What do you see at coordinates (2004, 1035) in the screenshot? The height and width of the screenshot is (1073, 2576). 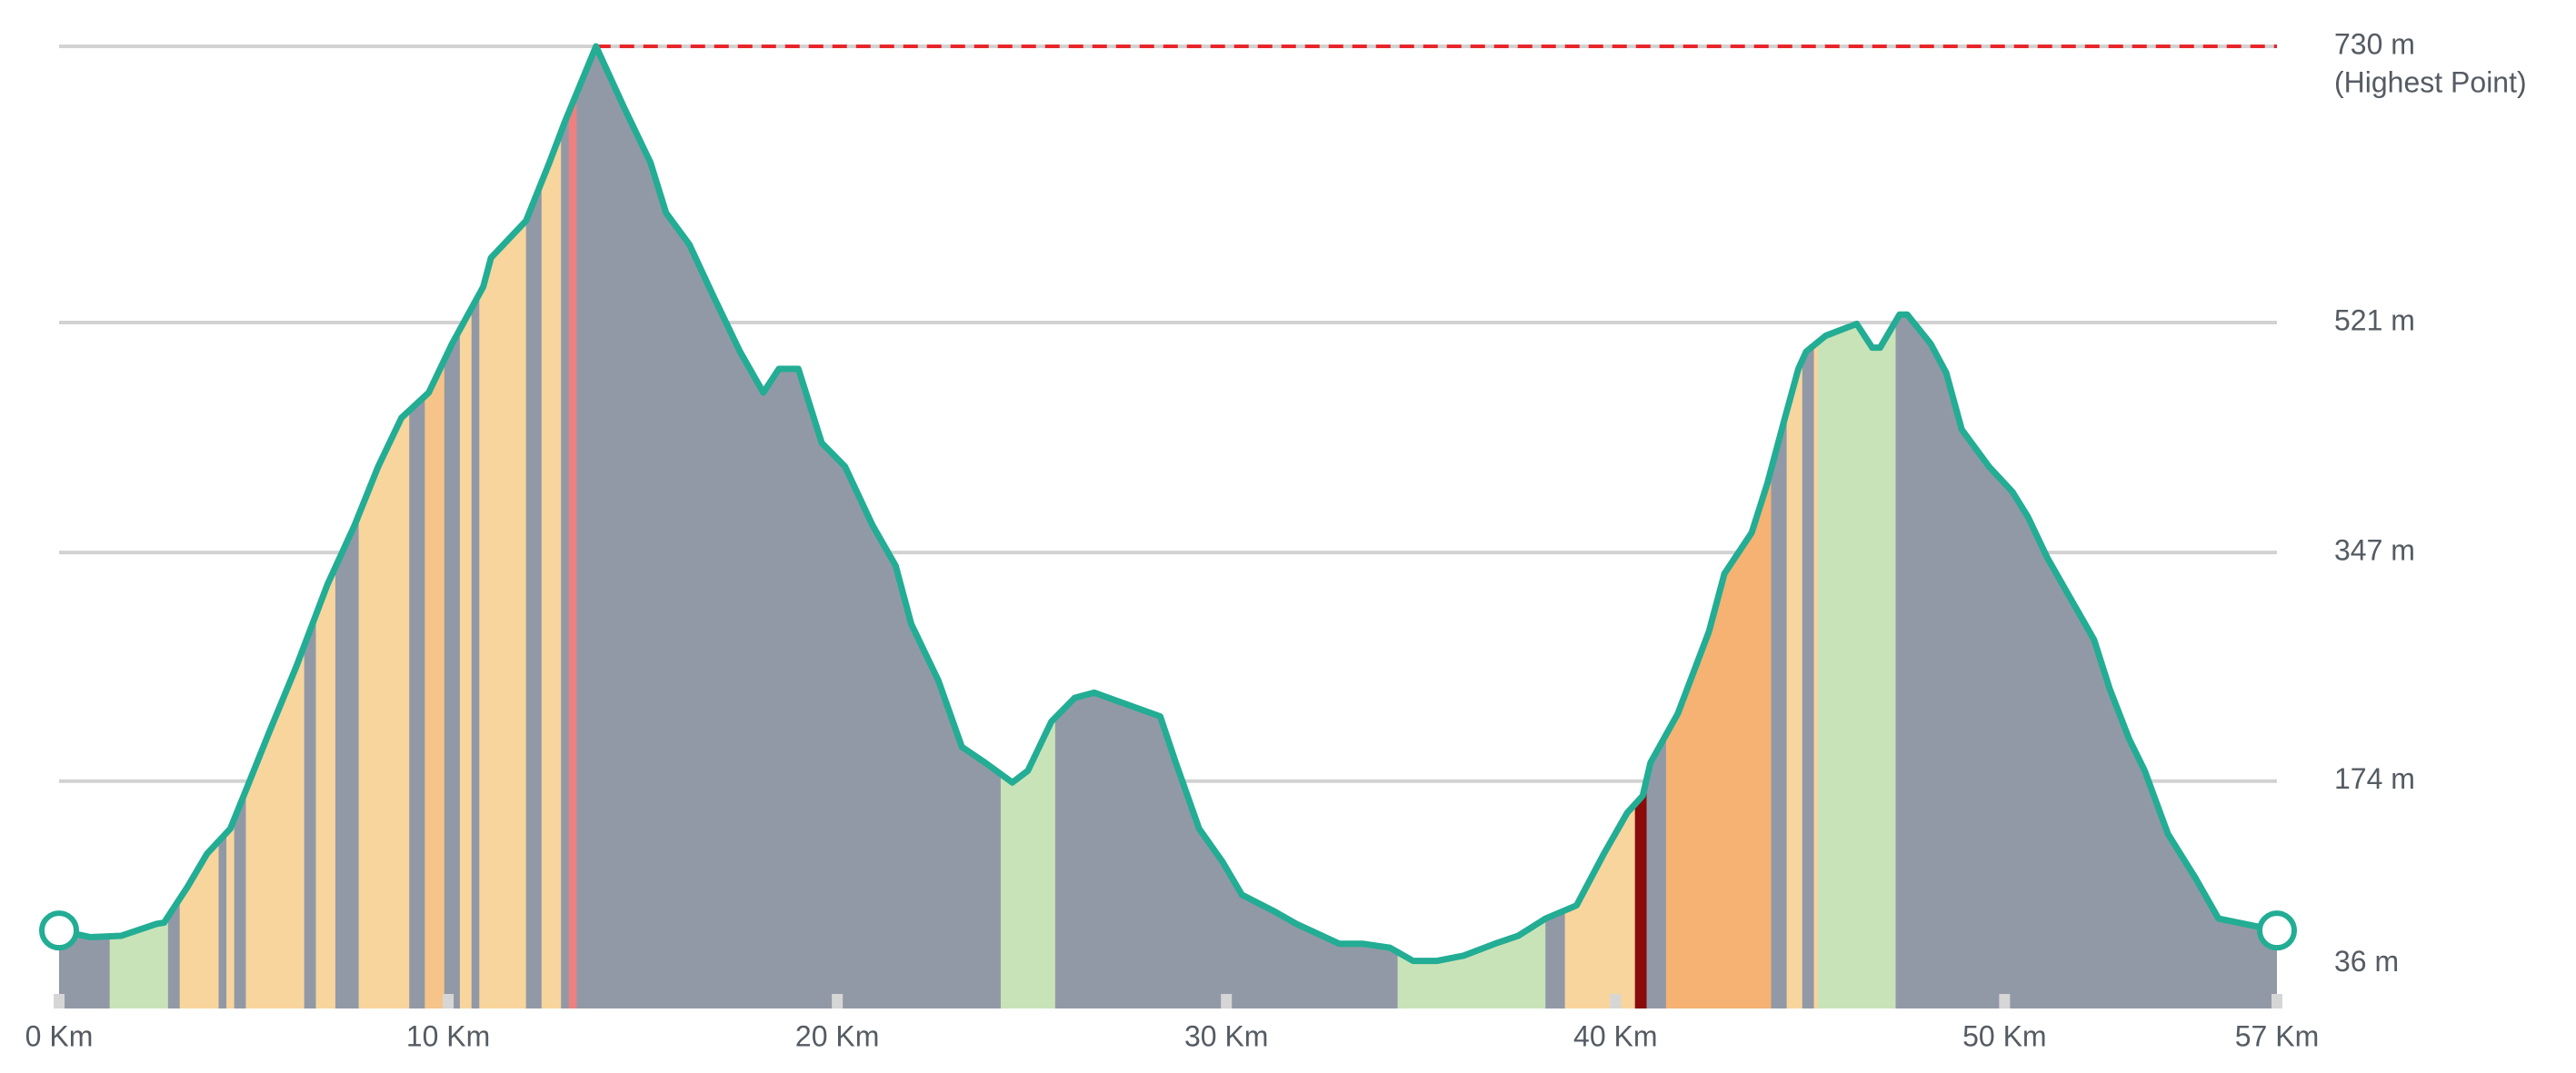 I see `x-tick-label: 50 Km` at bounding box center [2004, 1035].